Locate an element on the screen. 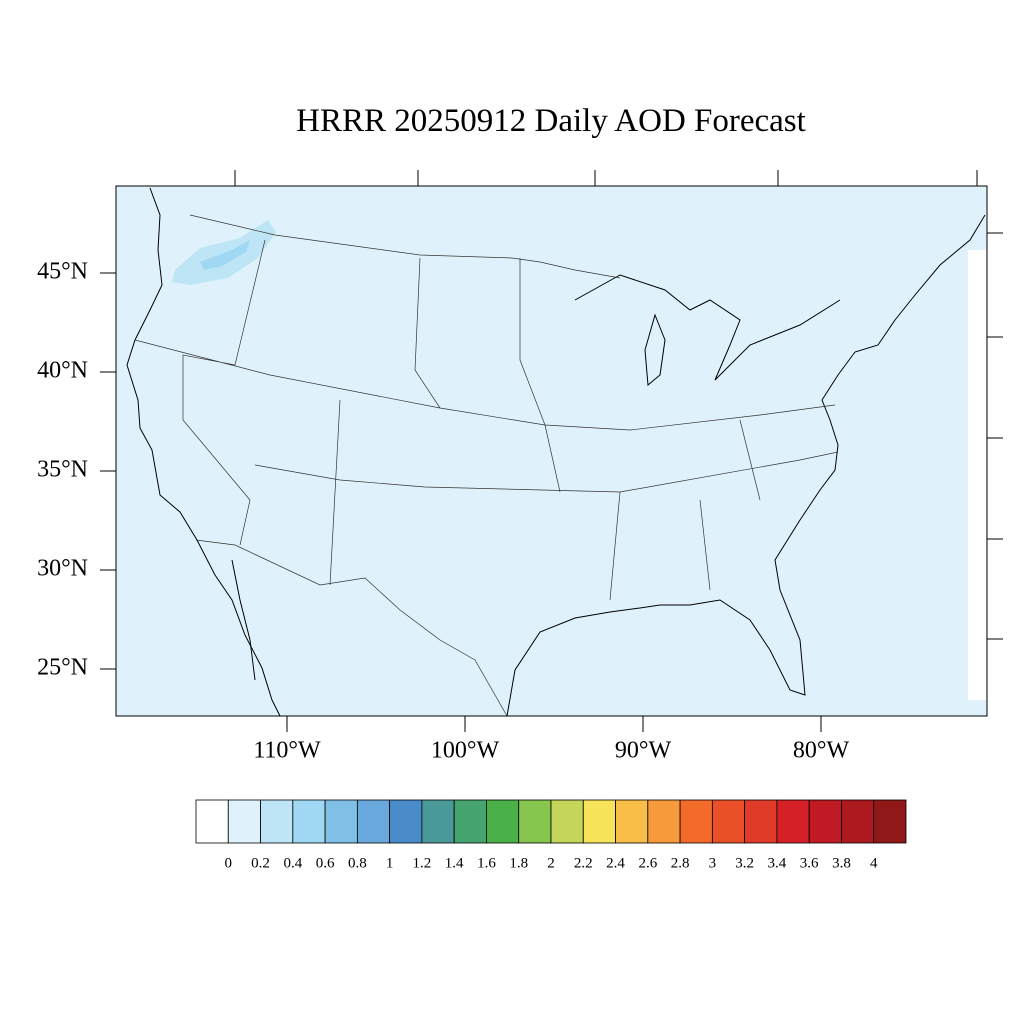  colorbar-label: 1.4 is located at coordinates (454, 863).